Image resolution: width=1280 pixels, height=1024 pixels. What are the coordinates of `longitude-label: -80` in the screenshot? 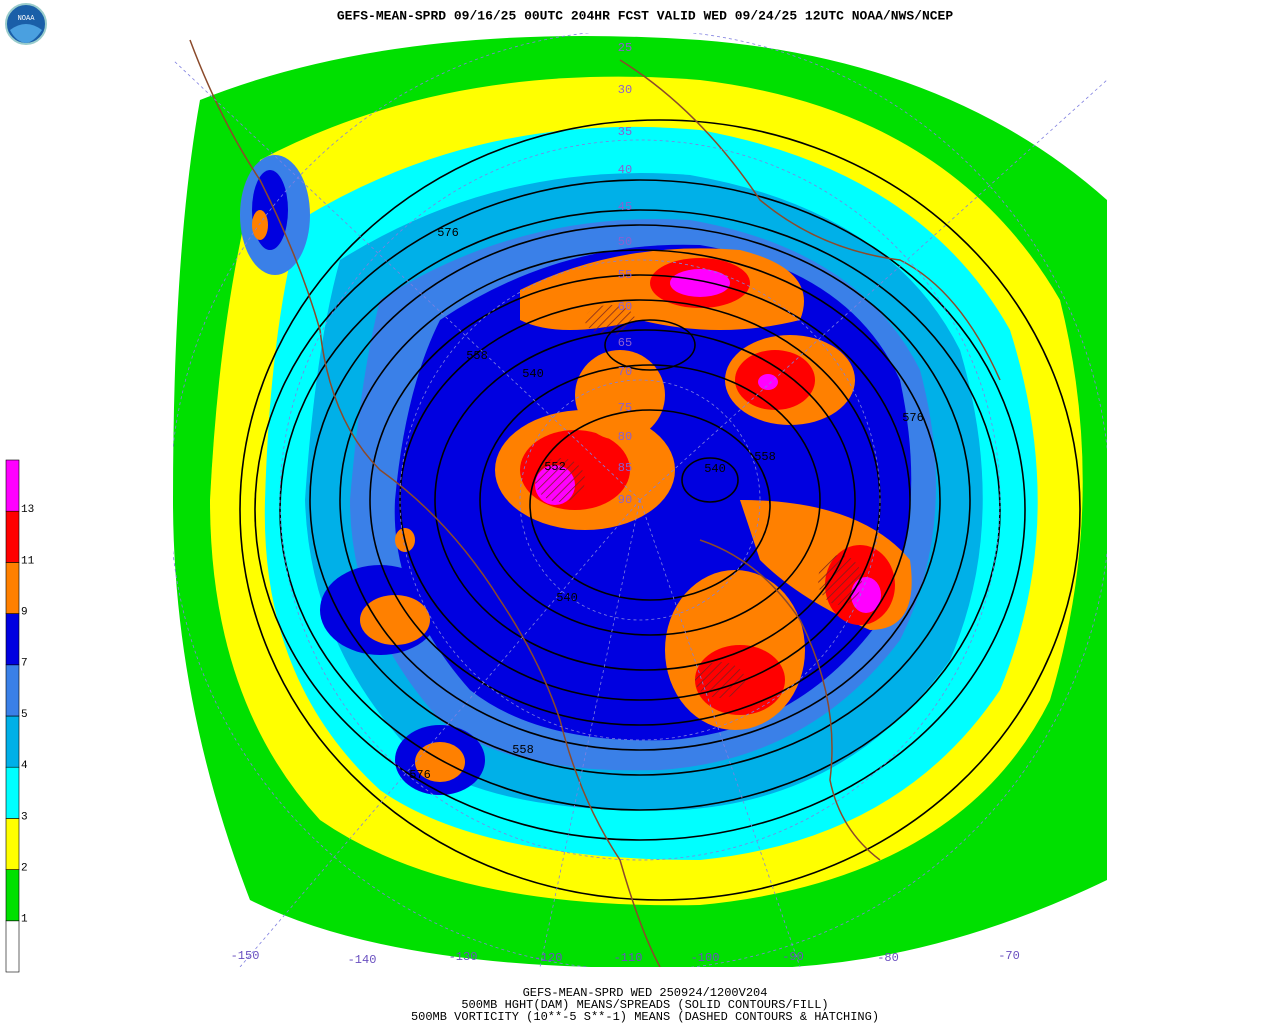 It's located at (888, 958).